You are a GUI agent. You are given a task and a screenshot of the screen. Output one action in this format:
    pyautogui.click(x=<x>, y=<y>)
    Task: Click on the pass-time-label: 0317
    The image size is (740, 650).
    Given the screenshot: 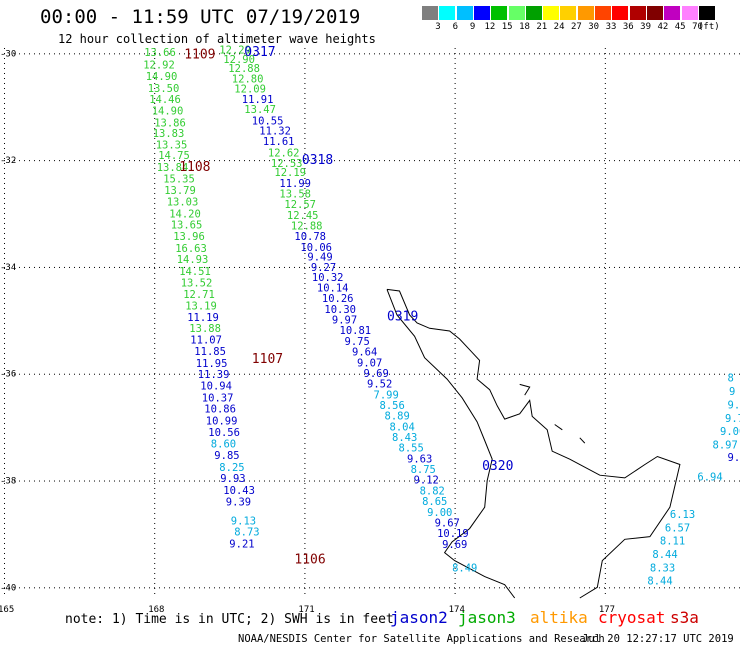 What is the action you would take?
    pyautogui.click(x=259, y=52)
    